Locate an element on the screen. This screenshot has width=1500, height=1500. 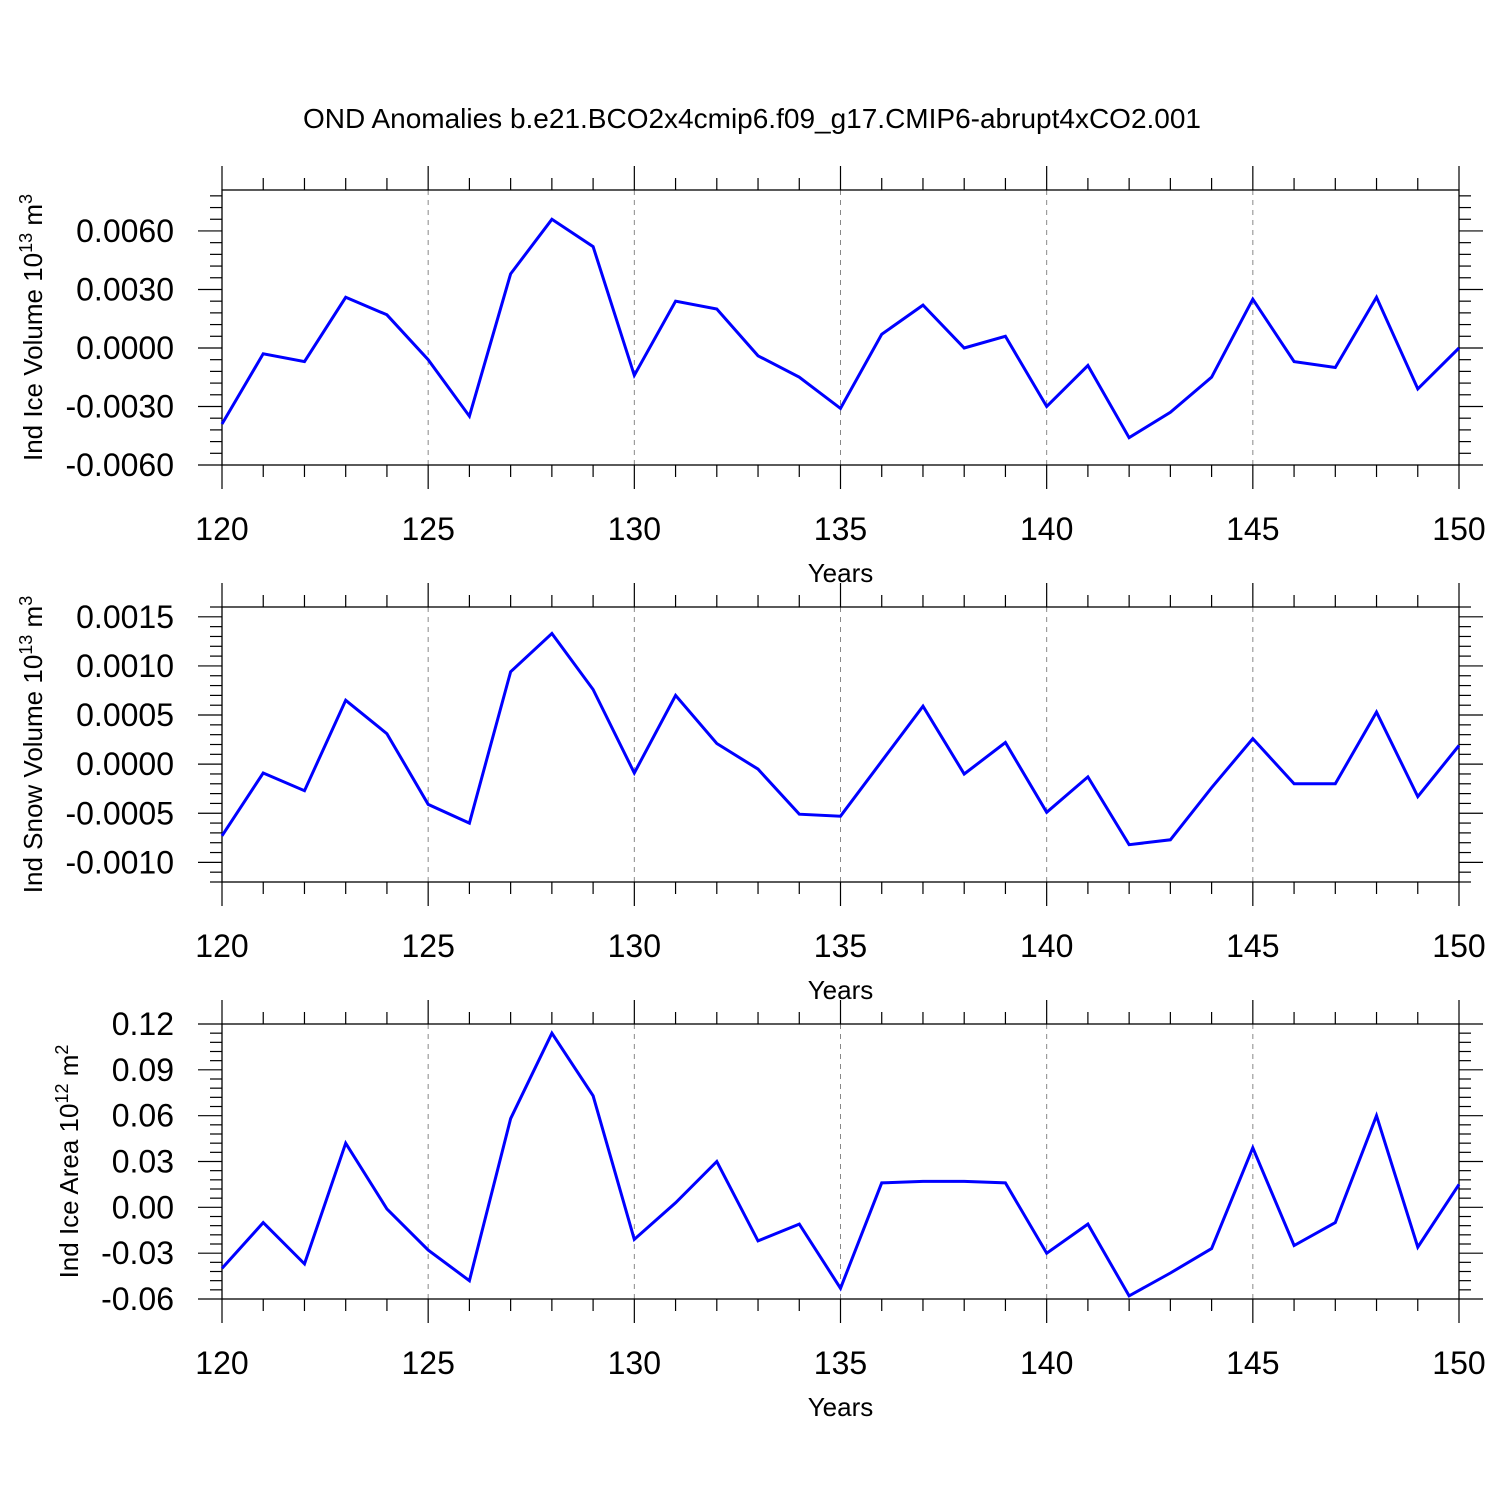
y-axis-label: Ind Snow Volume 1013 m3 is located at coordinates (32, 744).